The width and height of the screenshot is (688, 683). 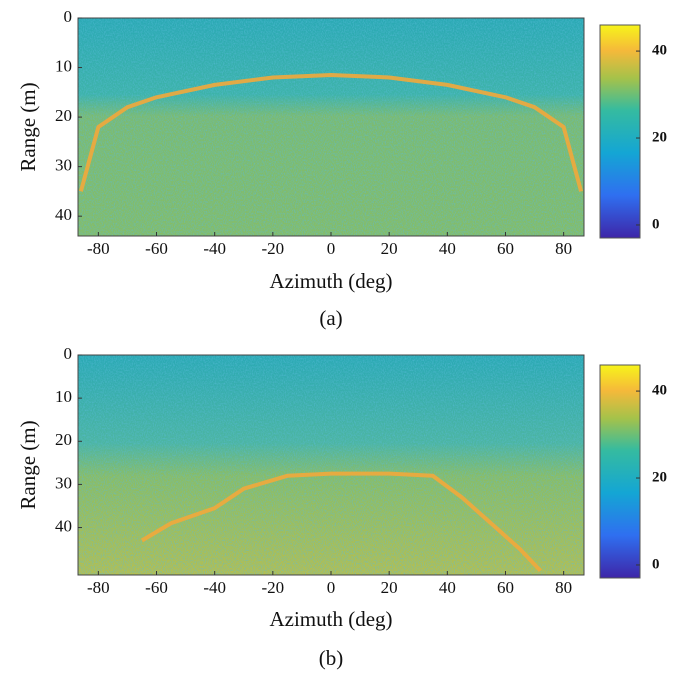 I want to click on caption: (a), so click(x=330, y=318).